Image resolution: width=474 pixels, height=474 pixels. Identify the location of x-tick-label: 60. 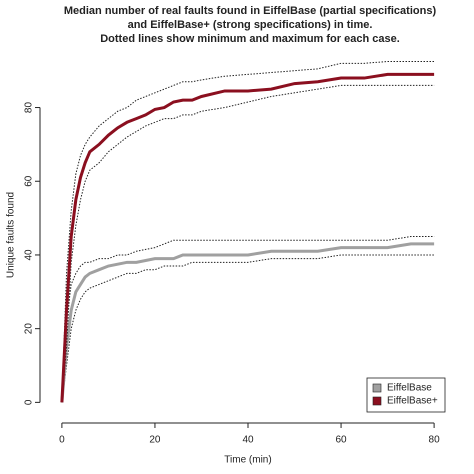
(341, 440).